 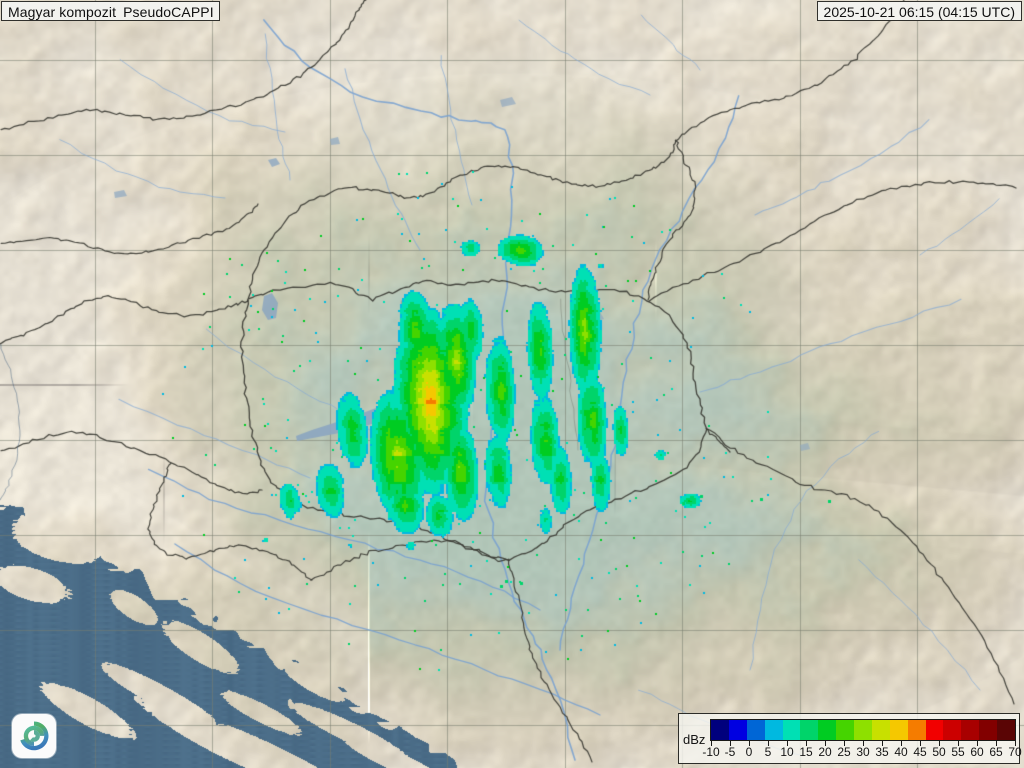 I want to click on dbz-colorbar-legend: dBz -10 -5 0 5 10 15 20 25 30 35 40 45 50 55 60 65 70, so click(x=850, y=738).